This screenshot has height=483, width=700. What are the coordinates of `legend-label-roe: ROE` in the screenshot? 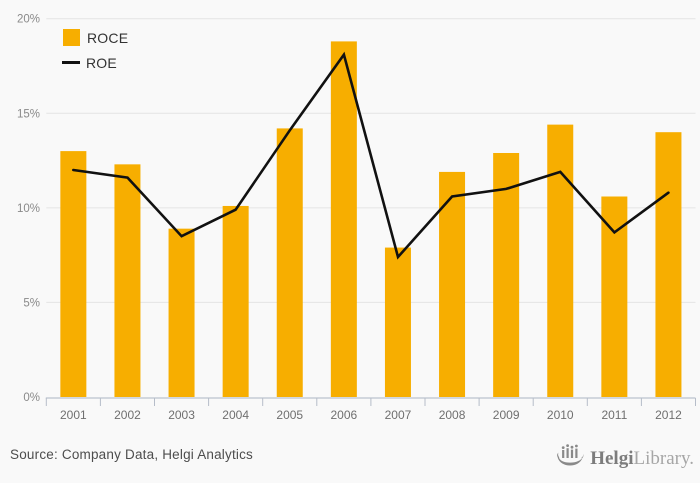 It's located at (101, 62).